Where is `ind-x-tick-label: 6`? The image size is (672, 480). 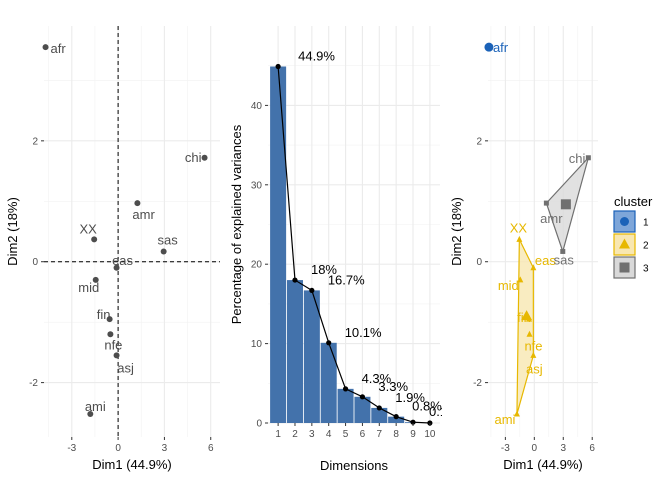 ind-x-tick-label: 6 is located at coordinates (211, 448).